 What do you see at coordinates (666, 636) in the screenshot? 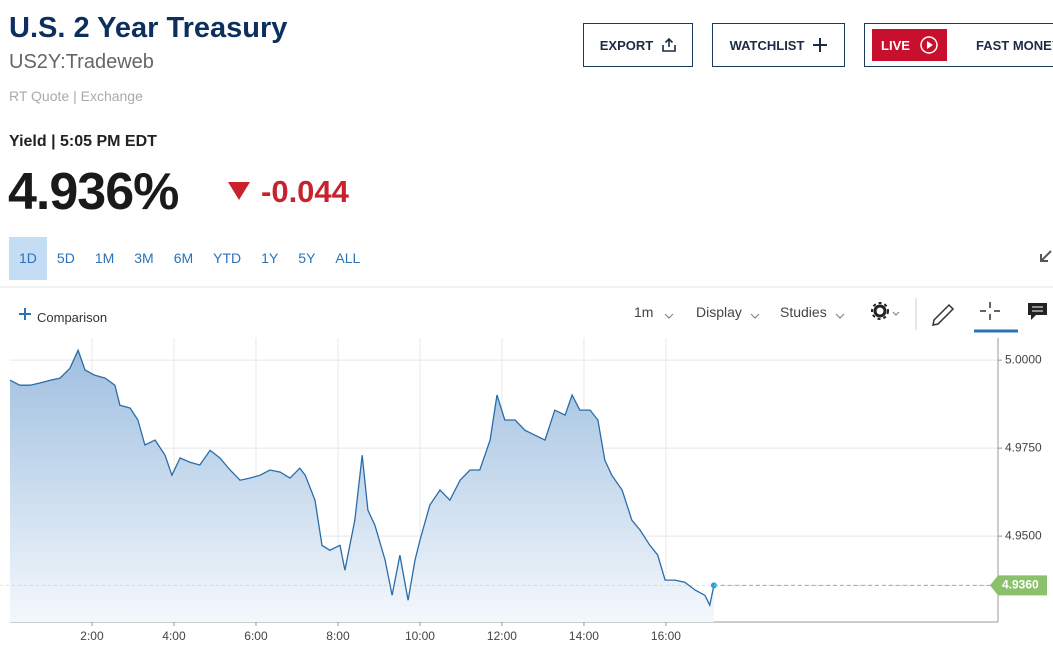
I see `x-tick-label: 16:00` at bounding box center [666, 636].